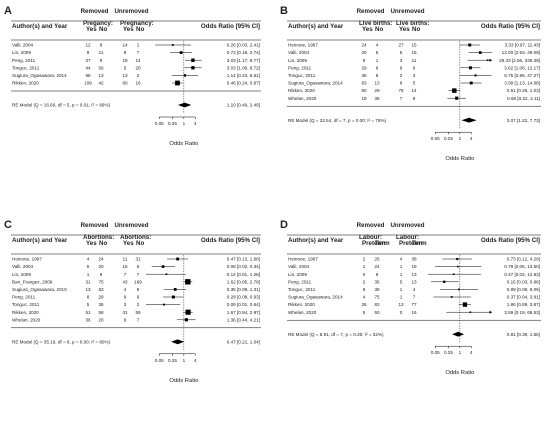 This screenshot has height=430, width=550. Describe the element at coordinates (284, 225) in the screenshot. I see `panel-label: D` at that location.